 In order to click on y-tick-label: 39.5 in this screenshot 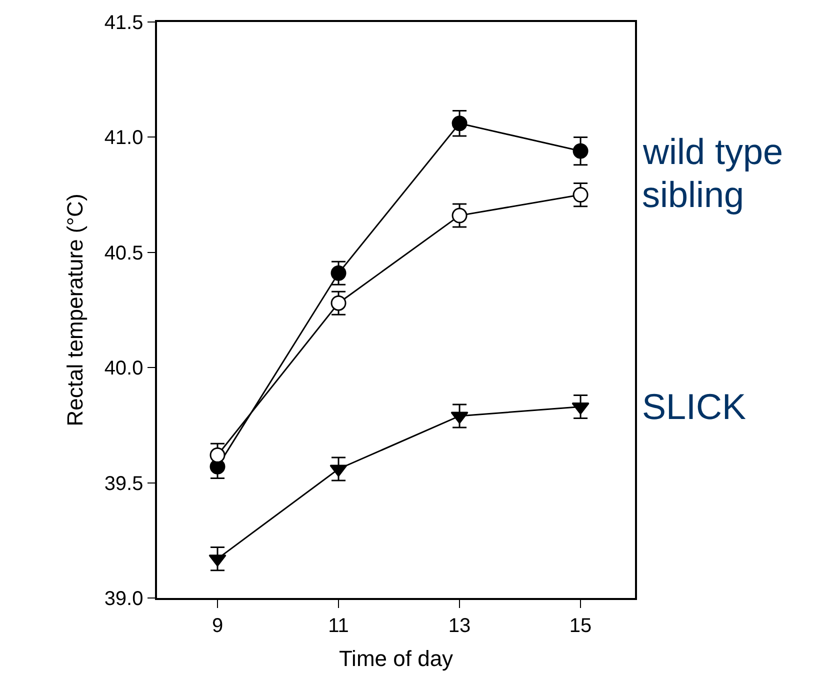, I will do `click(124, 483)`.